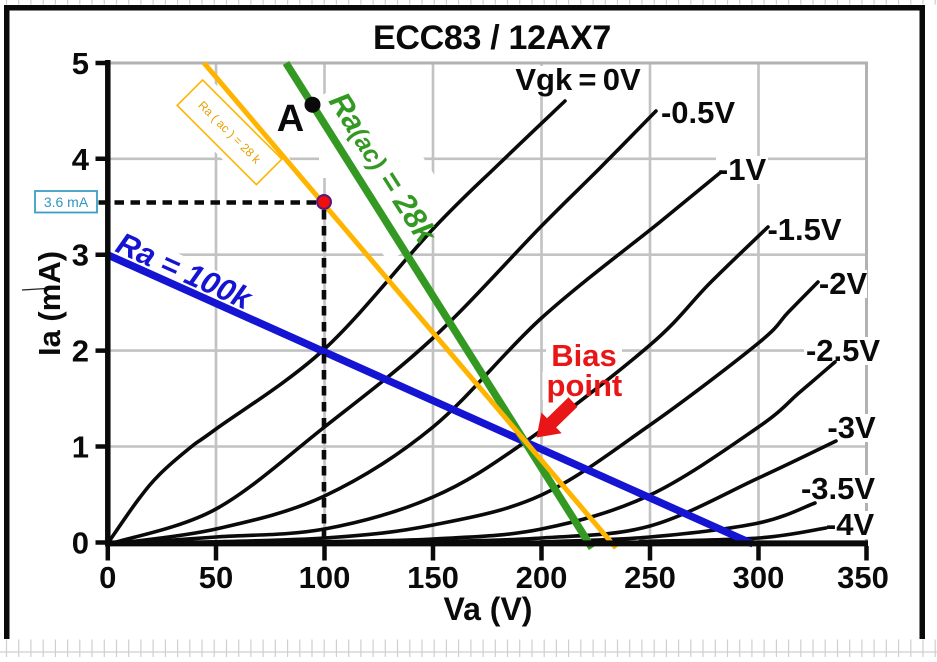 Image resolution: width=937 pixels, height=662 pixels. What do you see at coordinates (804, 229) in the screenshot?
I see `svg-text: -1.5V` at bounding box center [804, 229].